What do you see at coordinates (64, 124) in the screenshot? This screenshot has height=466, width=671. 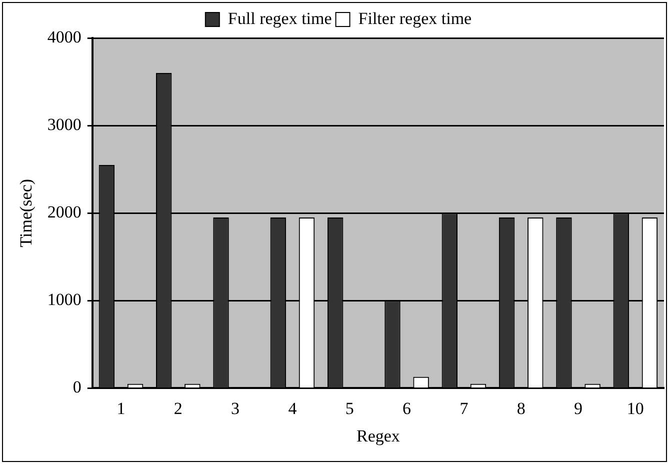 I see `y-tick-label: 3000` at bounding box center [64, 124].